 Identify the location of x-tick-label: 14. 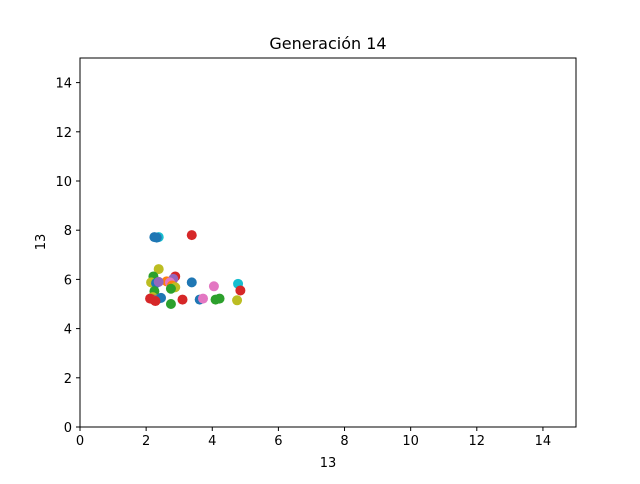
(543, 441).